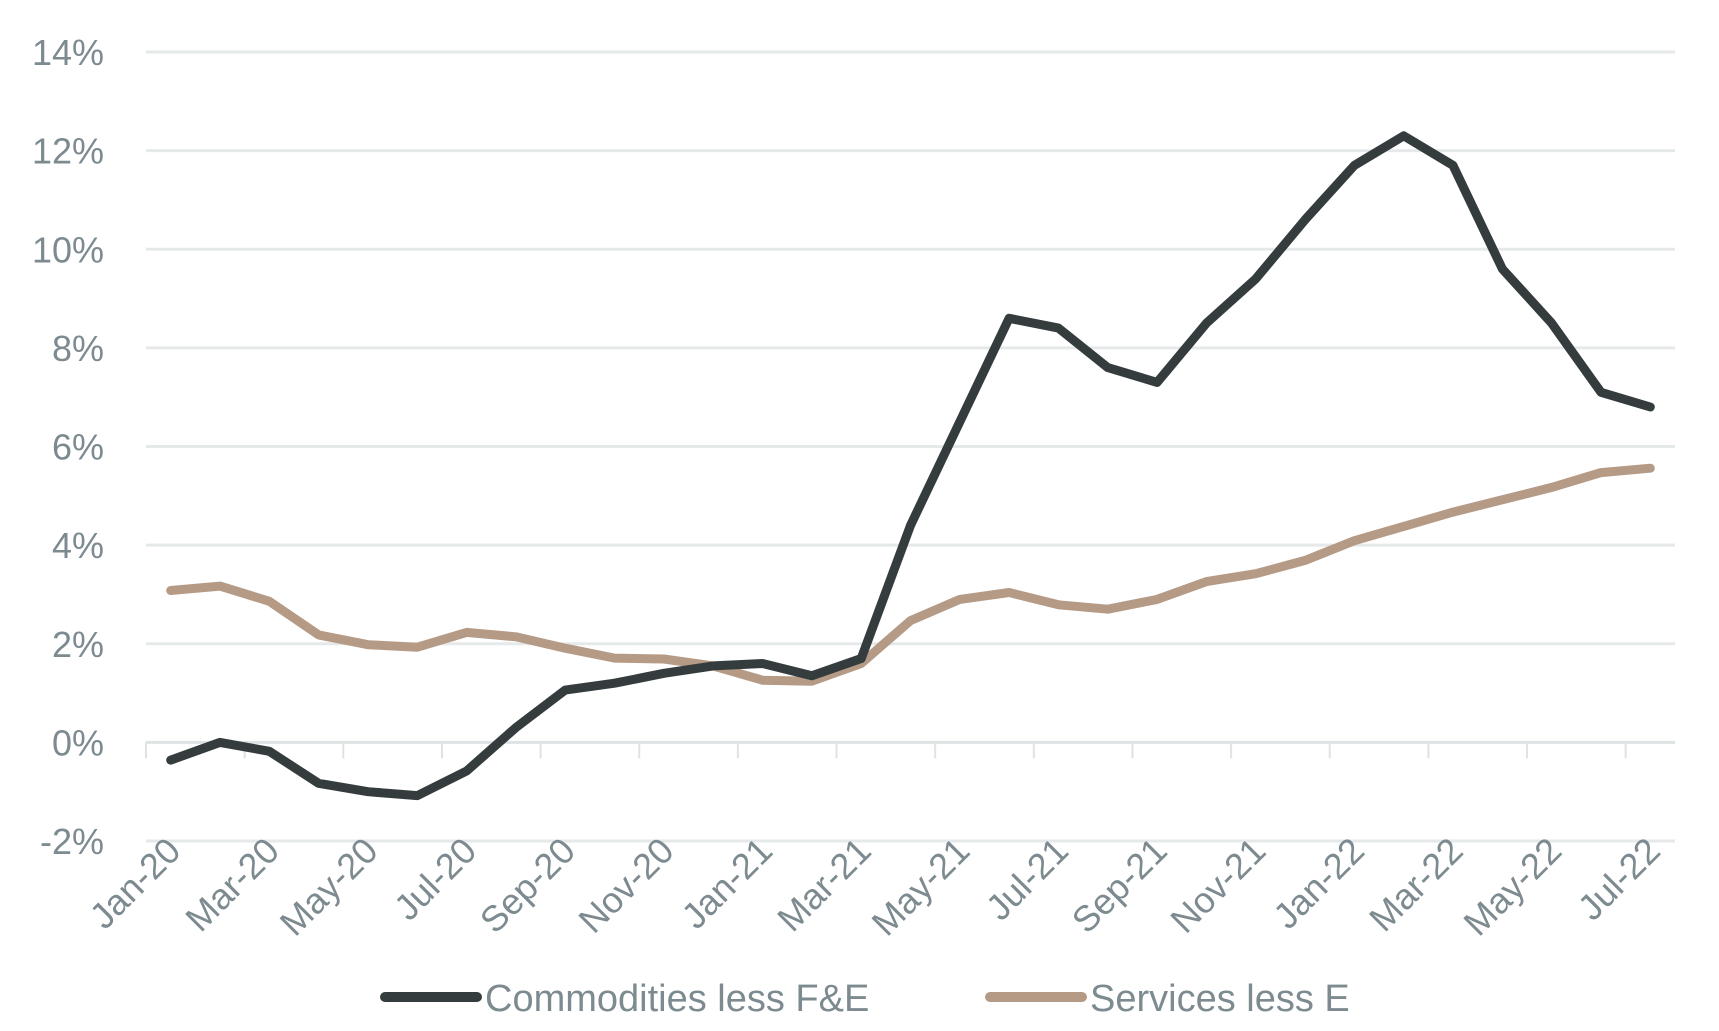 The image size is (1719, 1031). I want to click on x-tick-label: Nov-20, so click(625, 885).